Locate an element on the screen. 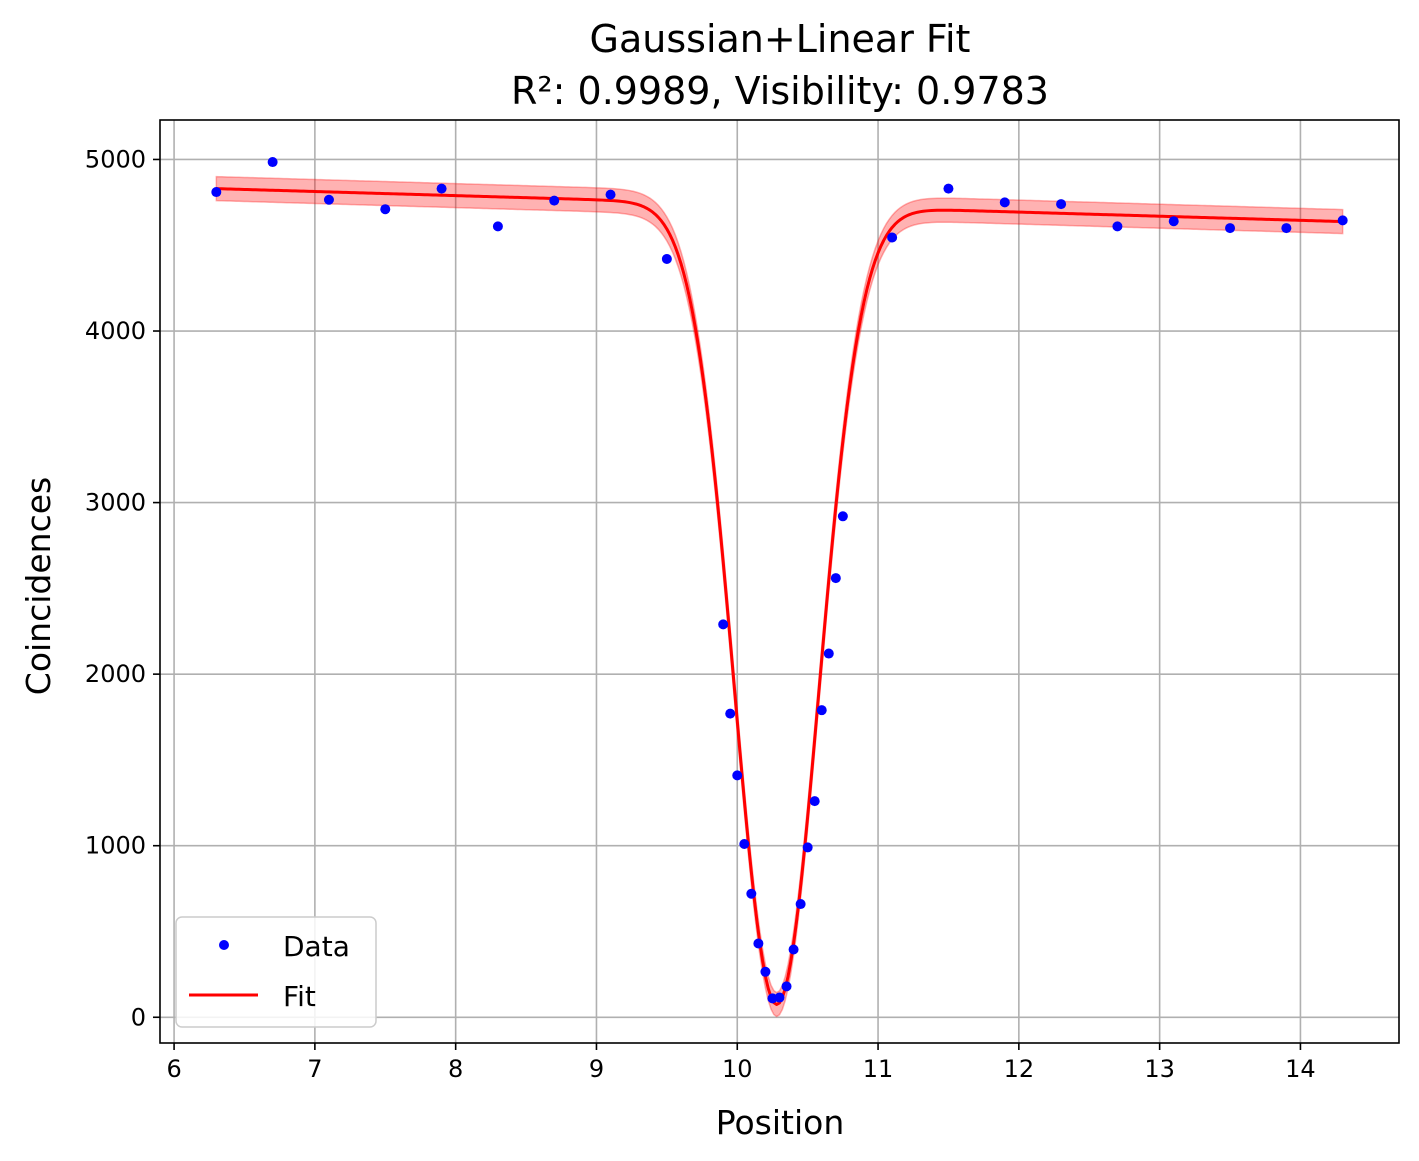 Image resolution: width=1419 pixels, height=1161 pixels. x-tick-label: 6 is located at coordinates (173, 1069).